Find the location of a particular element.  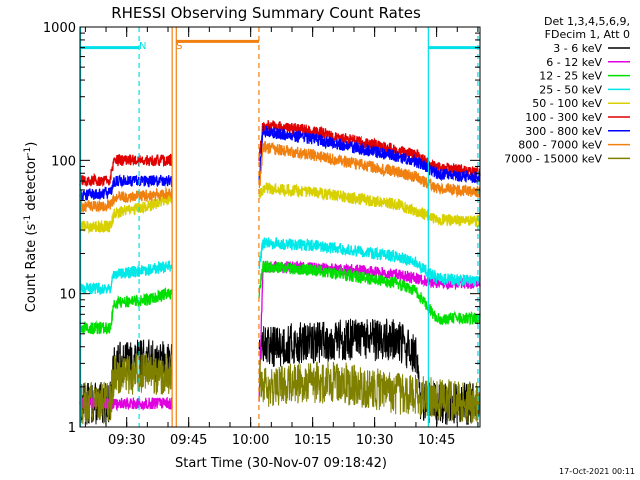

x-tick-label: 09:30 is located at coordinates (126, 440).